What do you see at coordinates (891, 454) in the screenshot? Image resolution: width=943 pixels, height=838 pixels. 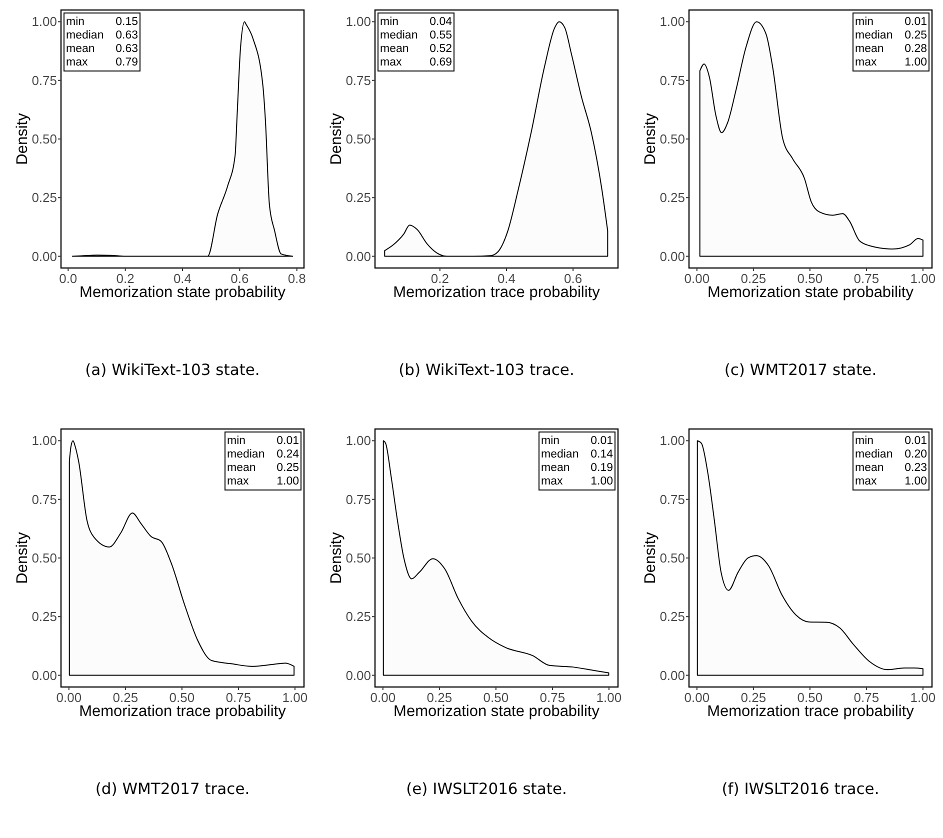 I see `annotation: median 0.20` at bounding box center [891, 454].